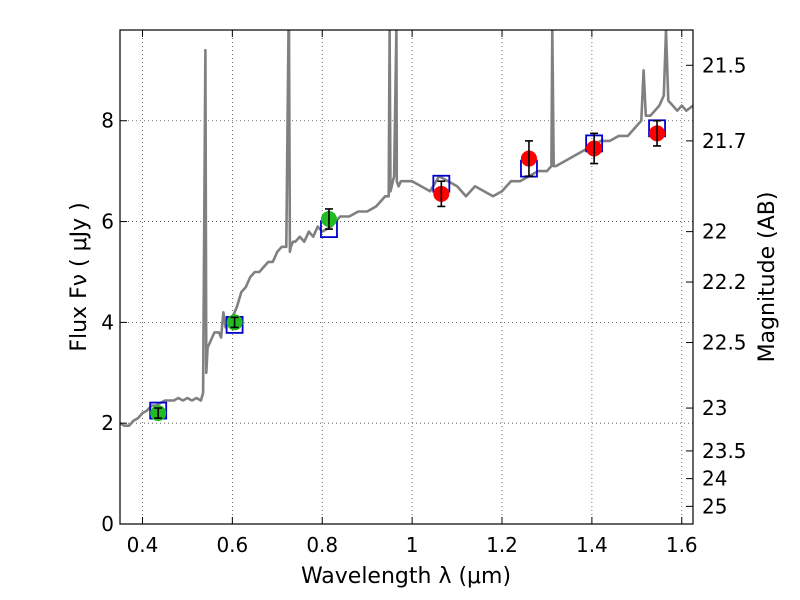 The height and width of the screenshot is (600, 800). What do you see at coordinates (322, 545) in the screenshot?
I see `x-tick-label: 0.8` at bounding box center [322, 545].